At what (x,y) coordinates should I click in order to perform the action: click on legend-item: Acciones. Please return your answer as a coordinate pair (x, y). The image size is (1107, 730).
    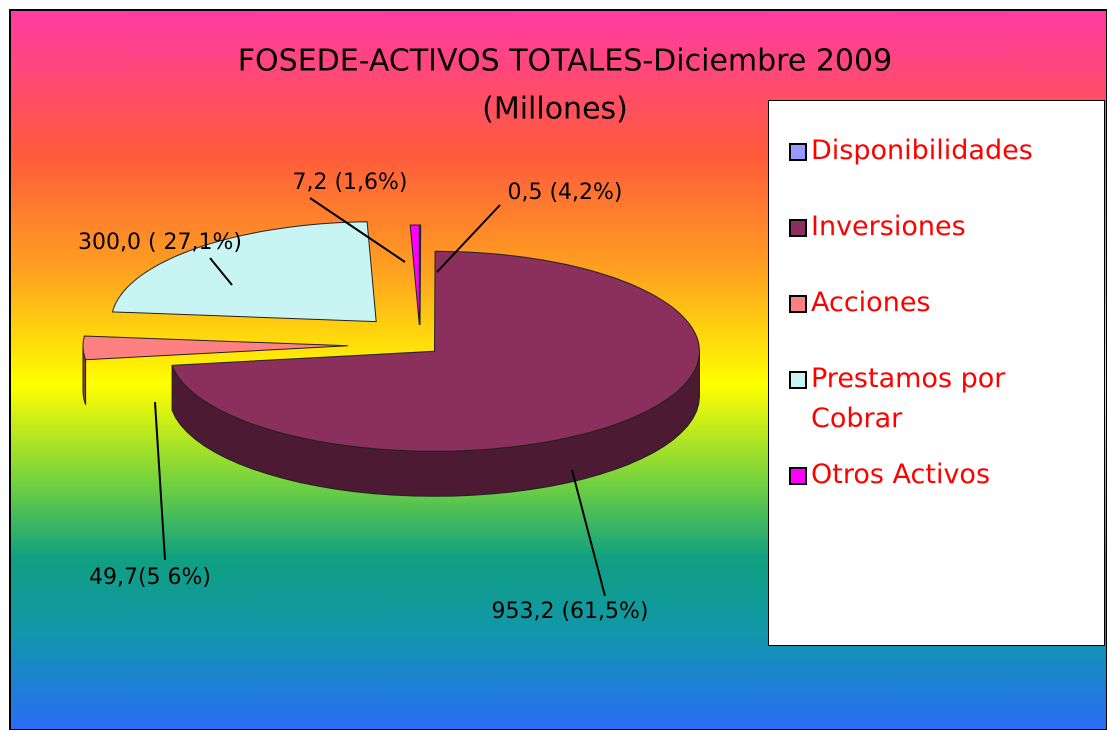
    Looking at the image, I should click on (941, 303).